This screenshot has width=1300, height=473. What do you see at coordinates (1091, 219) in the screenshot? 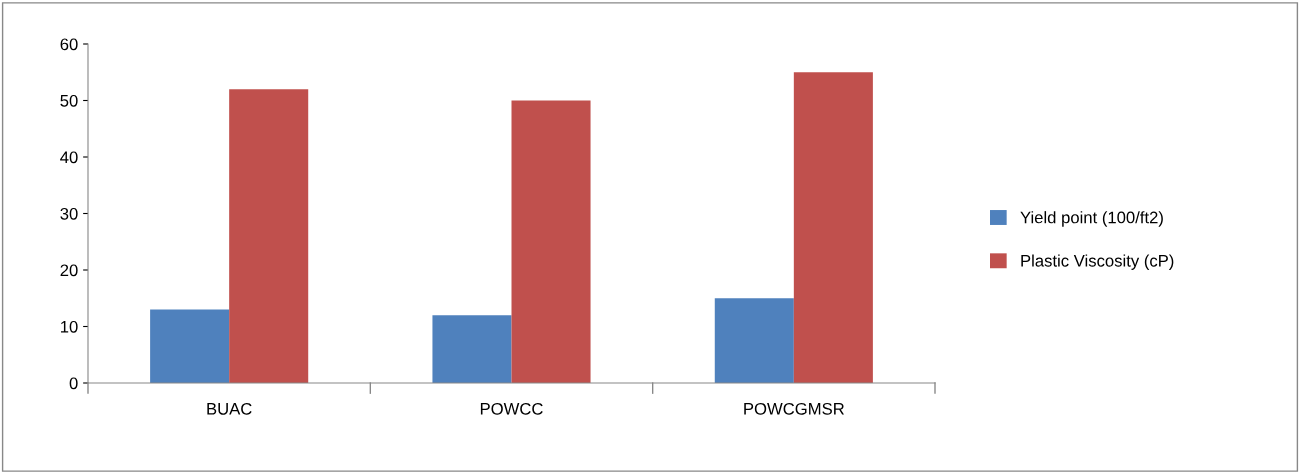
I see `legend-label: Yield point (100/ft2)` at bounding box center [1091, 219].